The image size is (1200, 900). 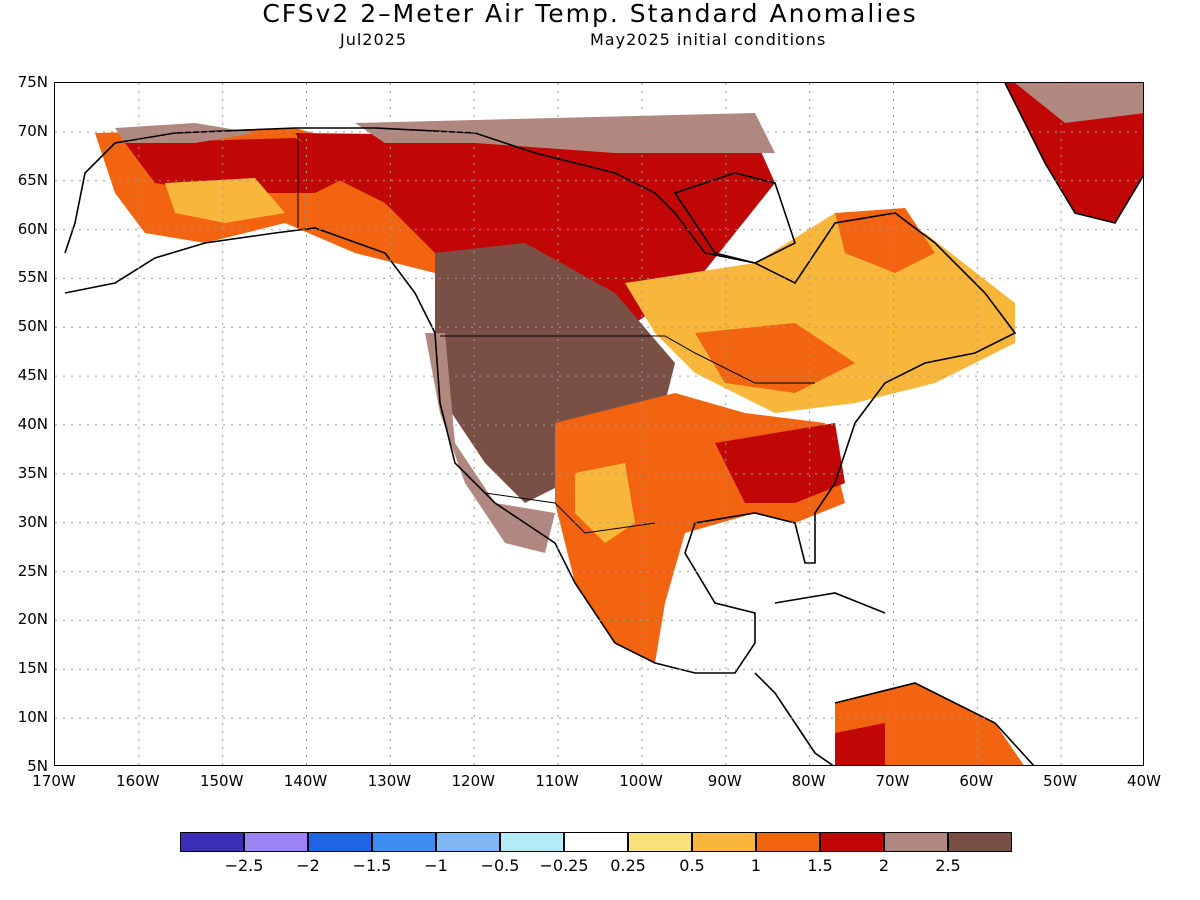 I want to click on lat-label: 25N, so click(x=32, y=570).